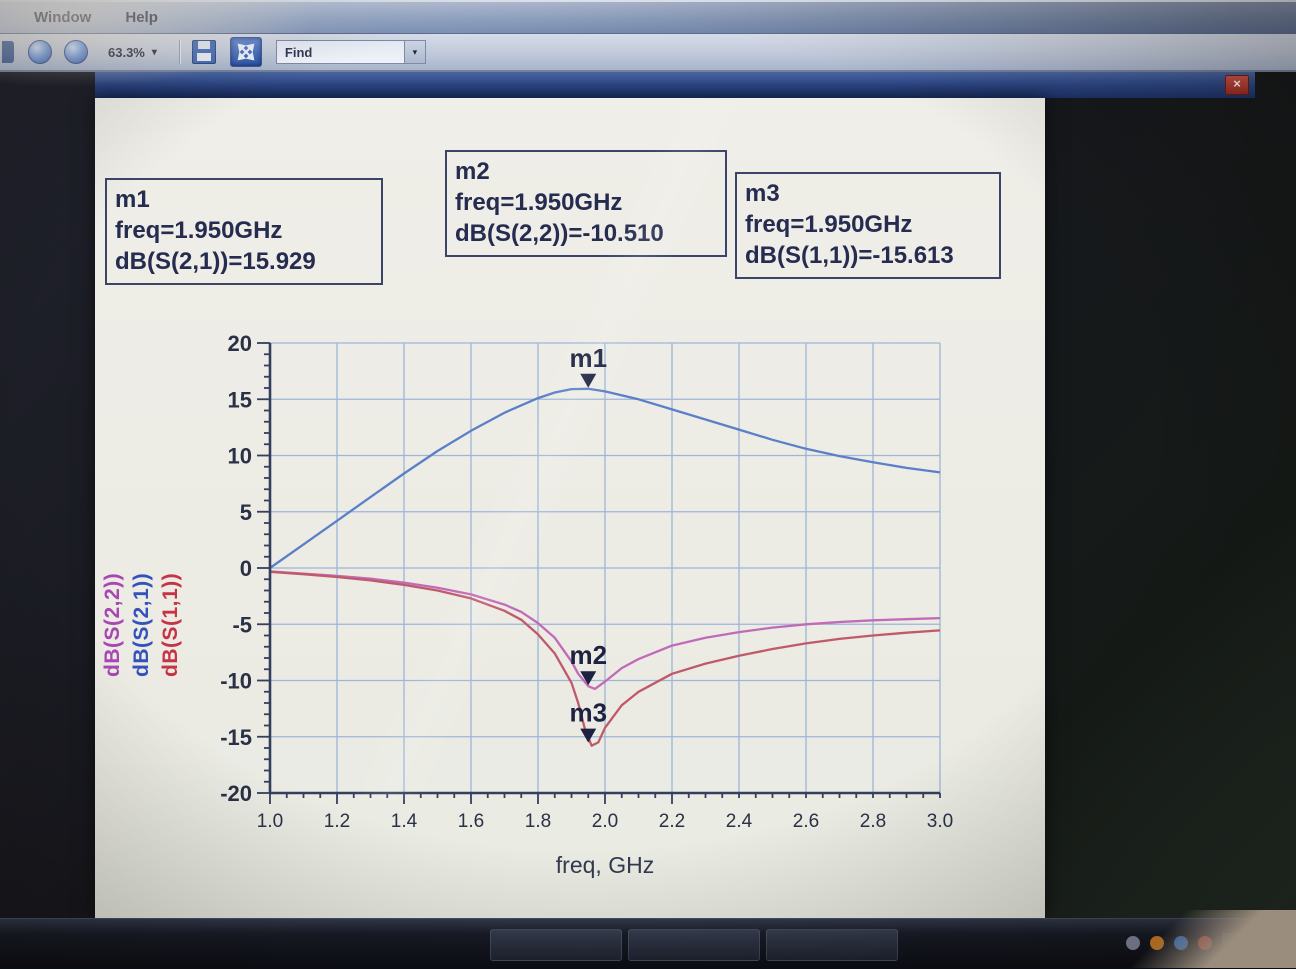  Describe the element at coordinates (339, 52) in the screenshot. I see `find-input: Find` at that location.